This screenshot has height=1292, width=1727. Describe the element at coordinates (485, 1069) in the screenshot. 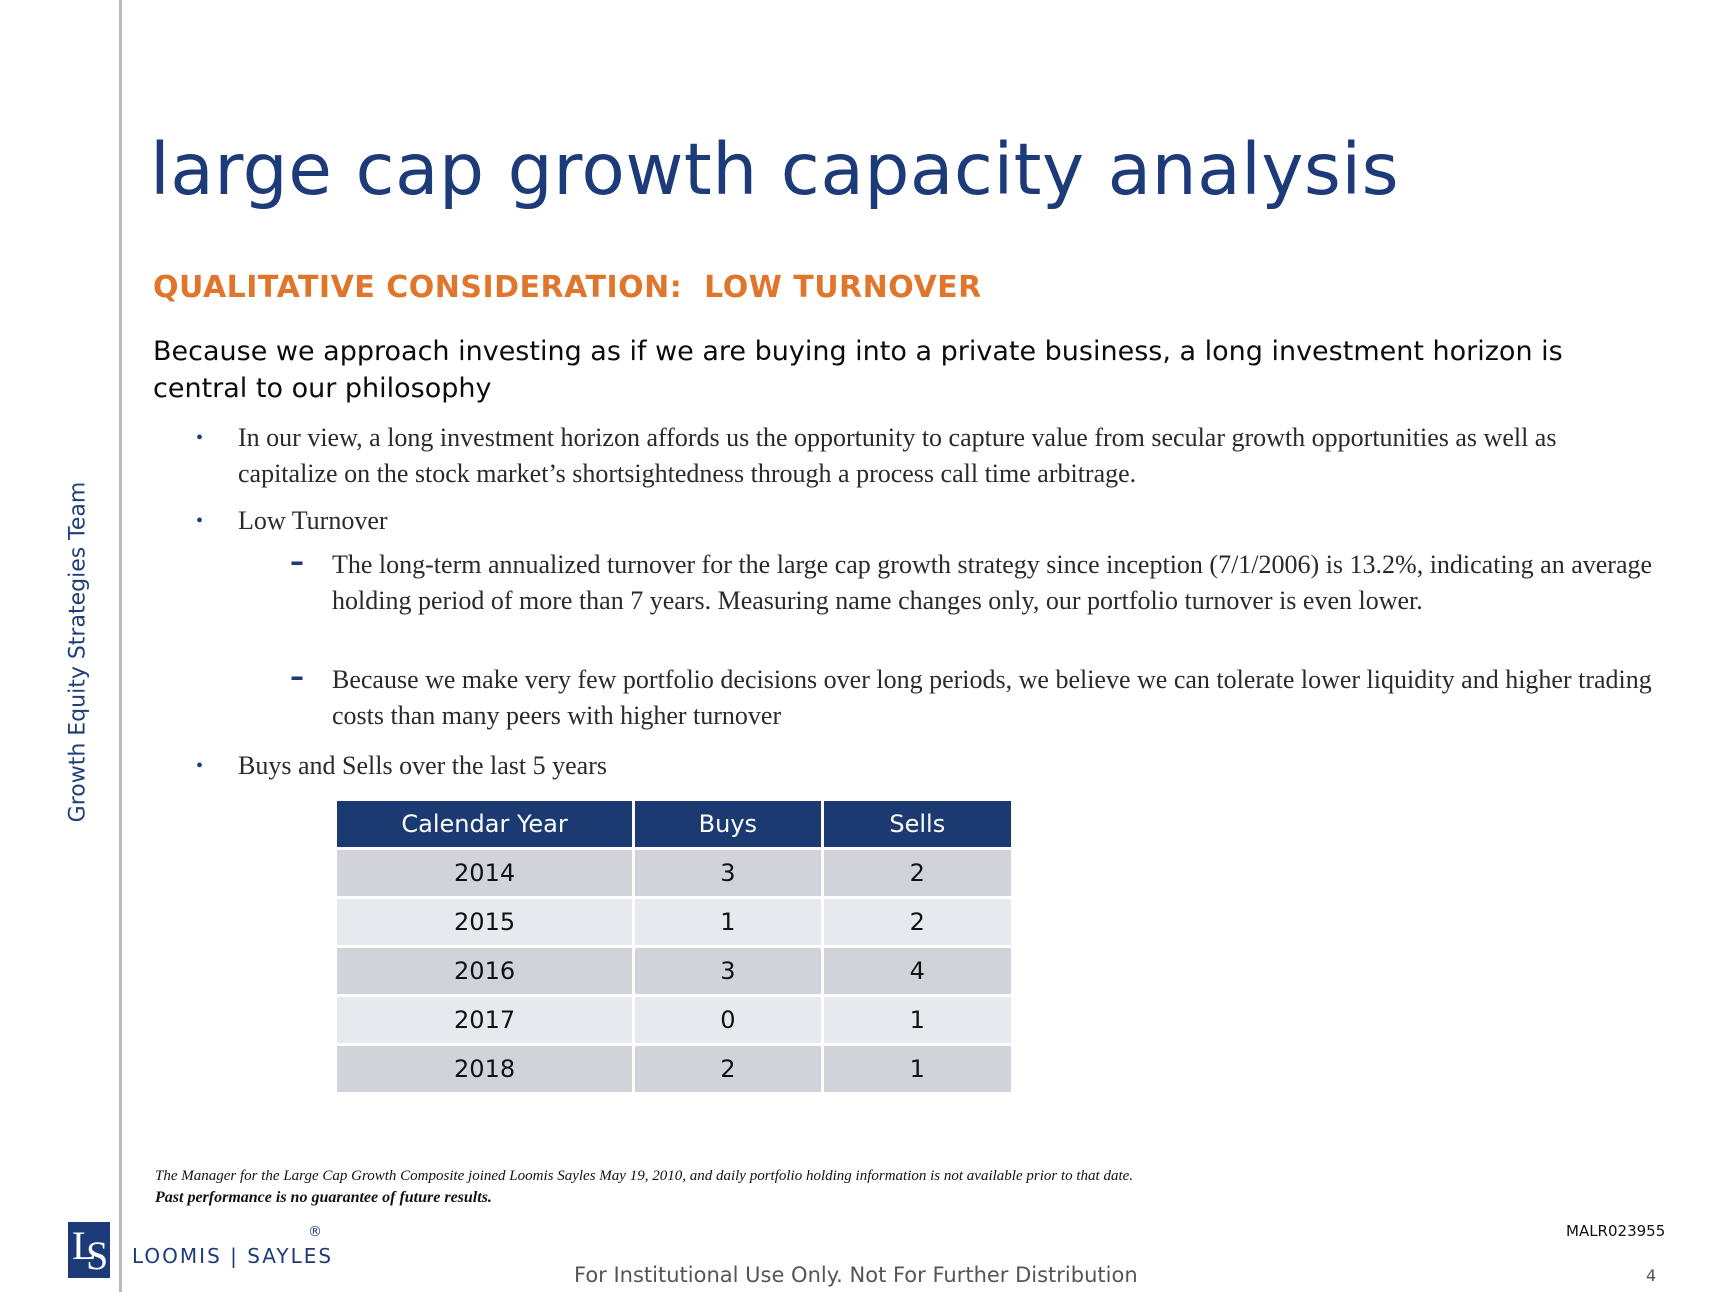

I see `cell-year: 2018` at that location.